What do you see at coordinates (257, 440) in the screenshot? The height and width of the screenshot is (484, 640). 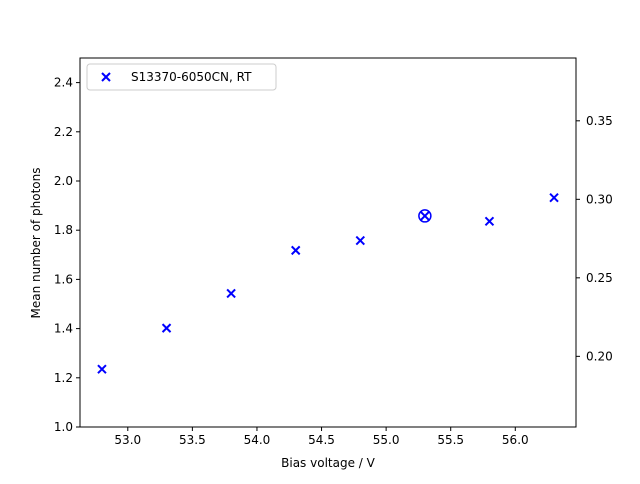 I see `x-tick-label: 54.0` at bounding box center [257, 440].